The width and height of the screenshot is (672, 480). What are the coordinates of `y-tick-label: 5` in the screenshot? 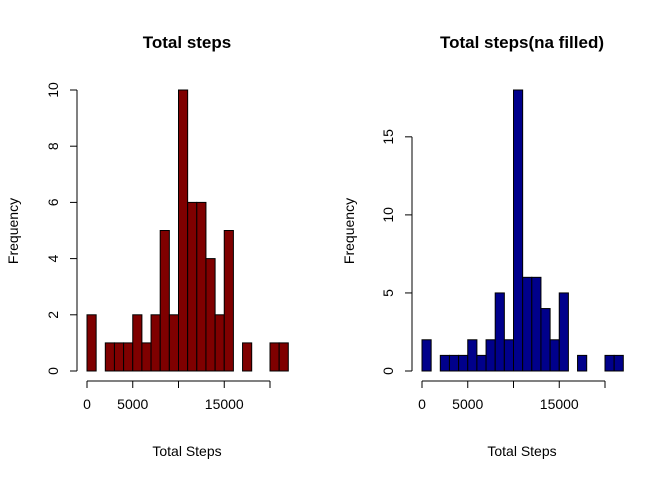 It's located at (388, 293).